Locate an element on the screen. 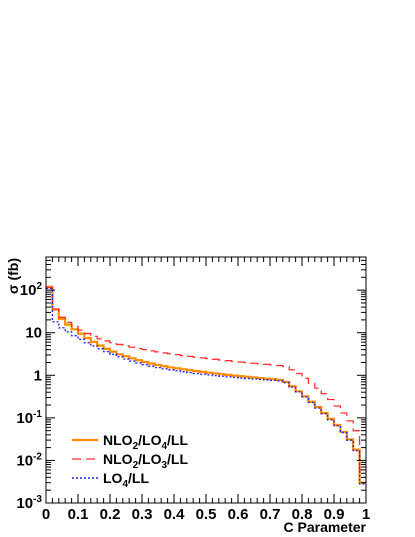 The height and width of the screenshot is (537, 415). y-tick-label: 10⁻² is located at coordinates (29, 460).